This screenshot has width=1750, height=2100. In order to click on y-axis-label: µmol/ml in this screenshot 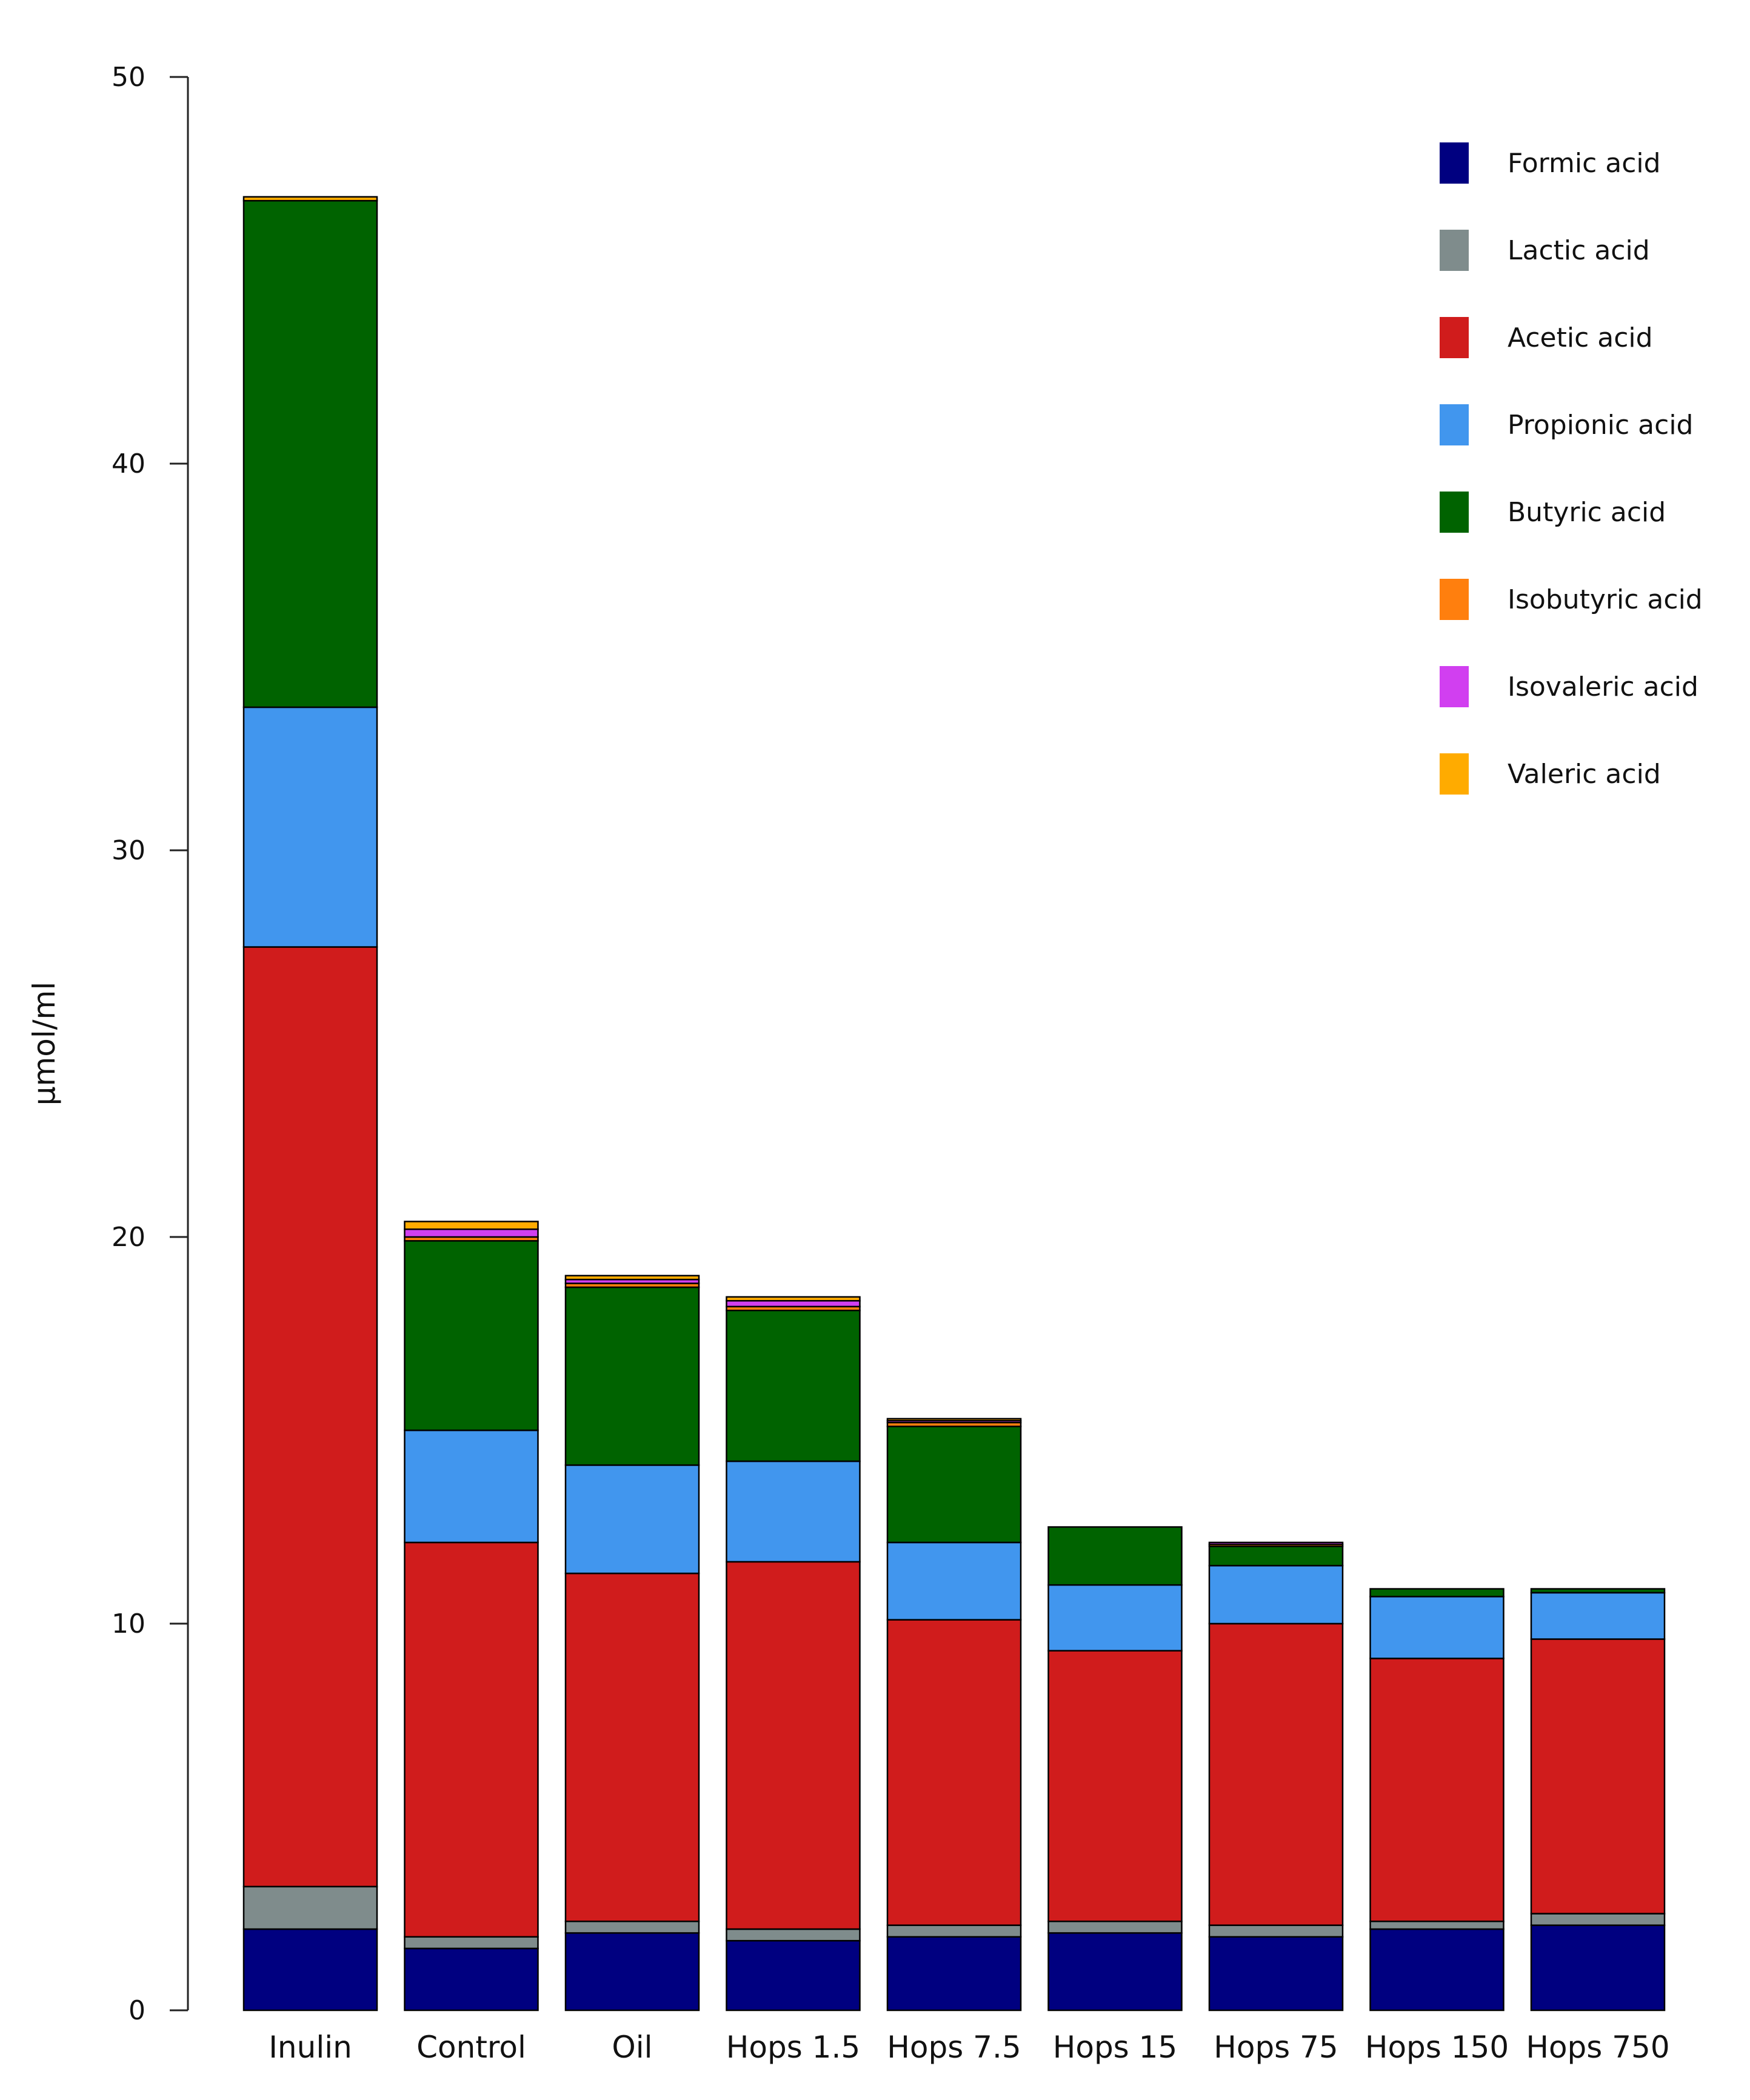, I will do `click(44, 1043)`.